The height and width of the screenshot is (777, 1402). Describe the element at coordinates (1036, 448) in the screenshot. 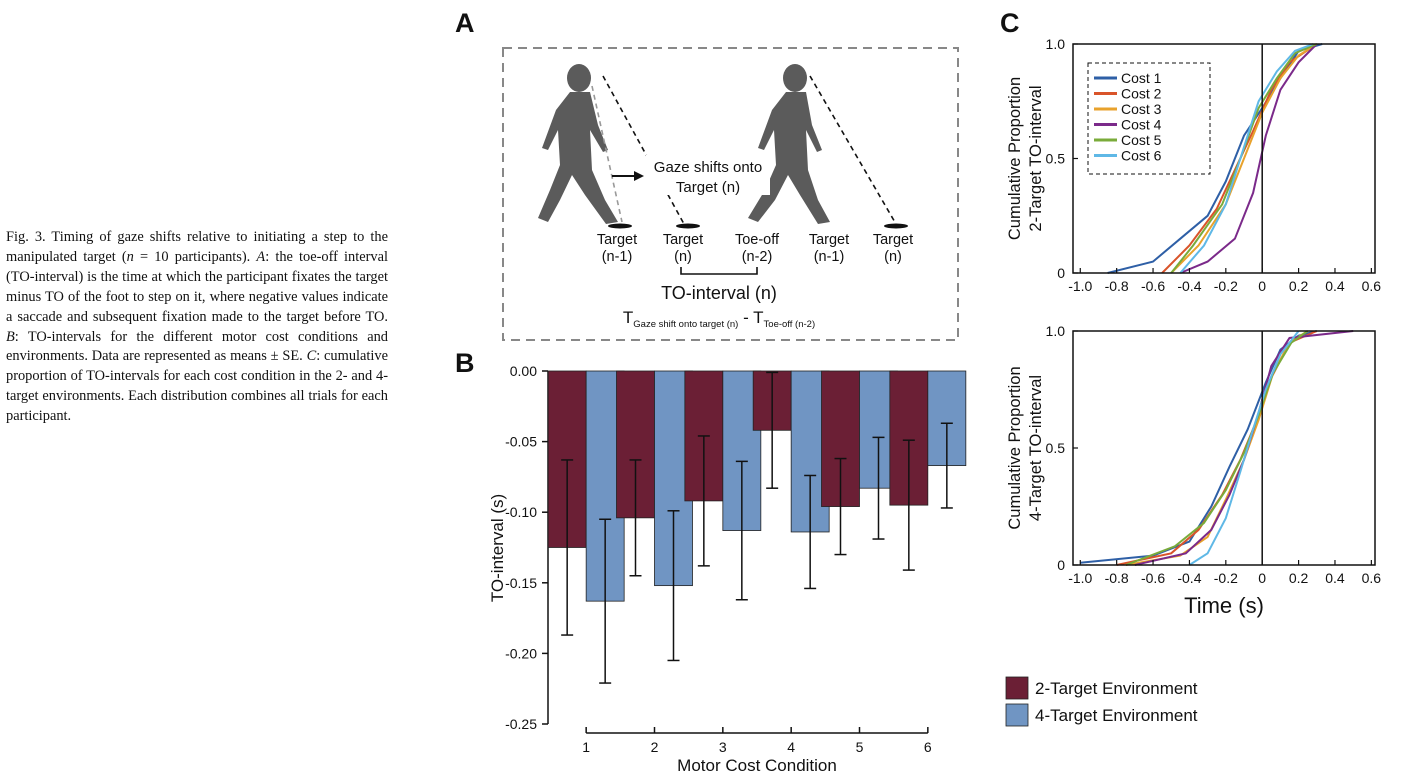

I see `y-axis-label: 4-Target TO-interval` at that location.